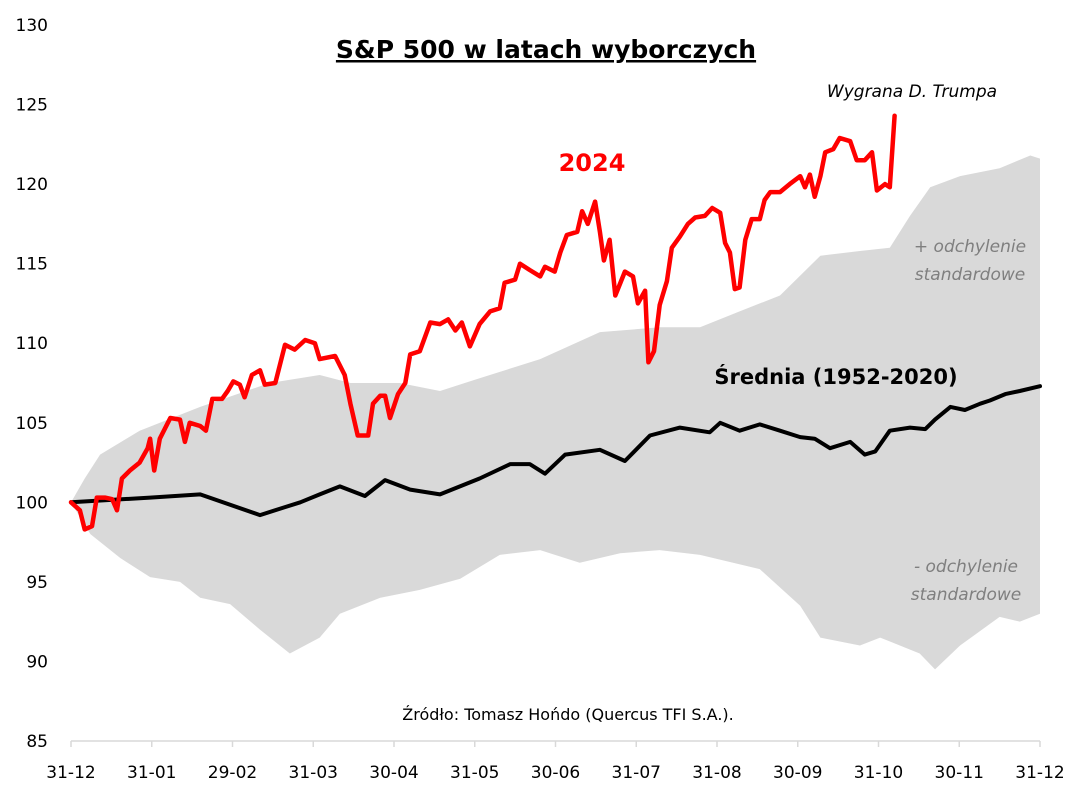 This screenshot has width=1071, height=798. Describe the element at coordinates (151, 773) in the screenshot. I see `x-tick-label: 31-01` at that location.